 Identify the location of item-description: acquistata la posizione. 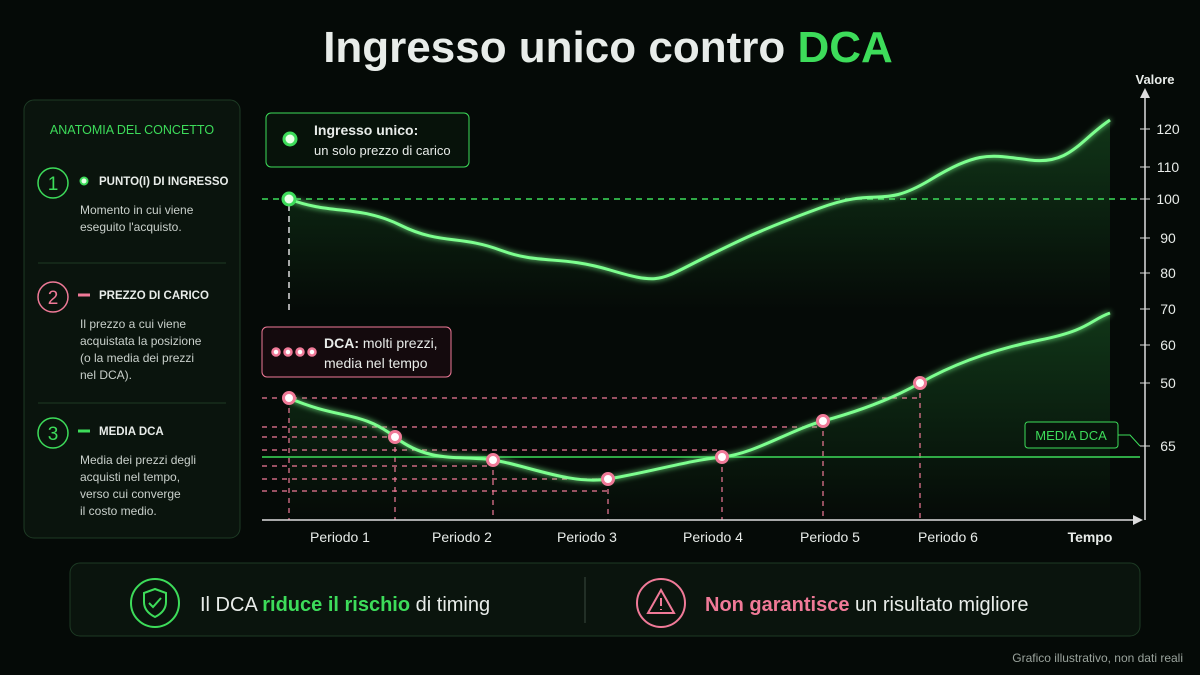
(141, 341).